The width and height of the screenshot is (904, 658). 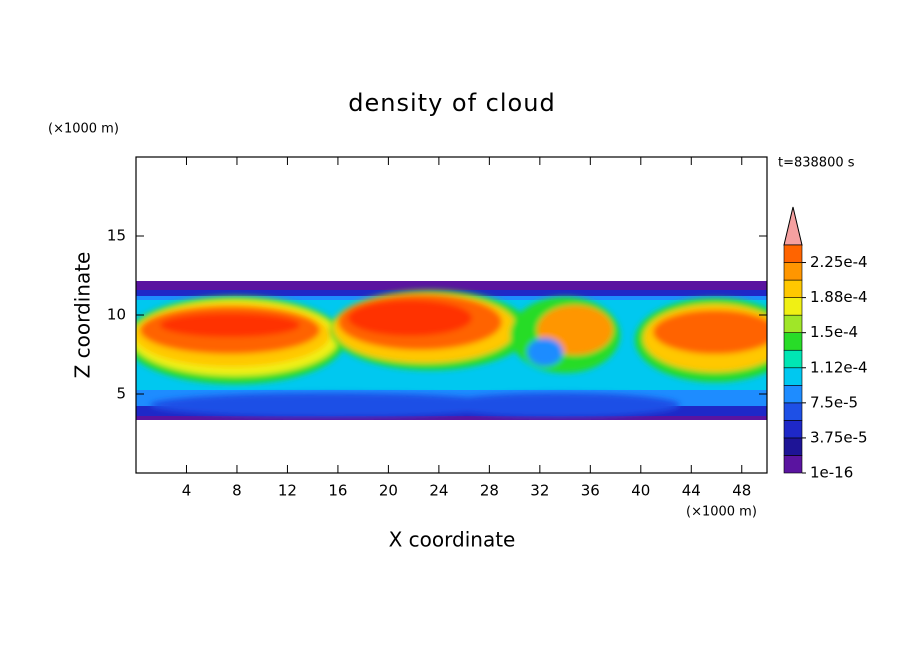 What do you see at coordinates (116, 315) in the screenshot?
I see `y-tick-label: 10` at bounding box center [116, 315].